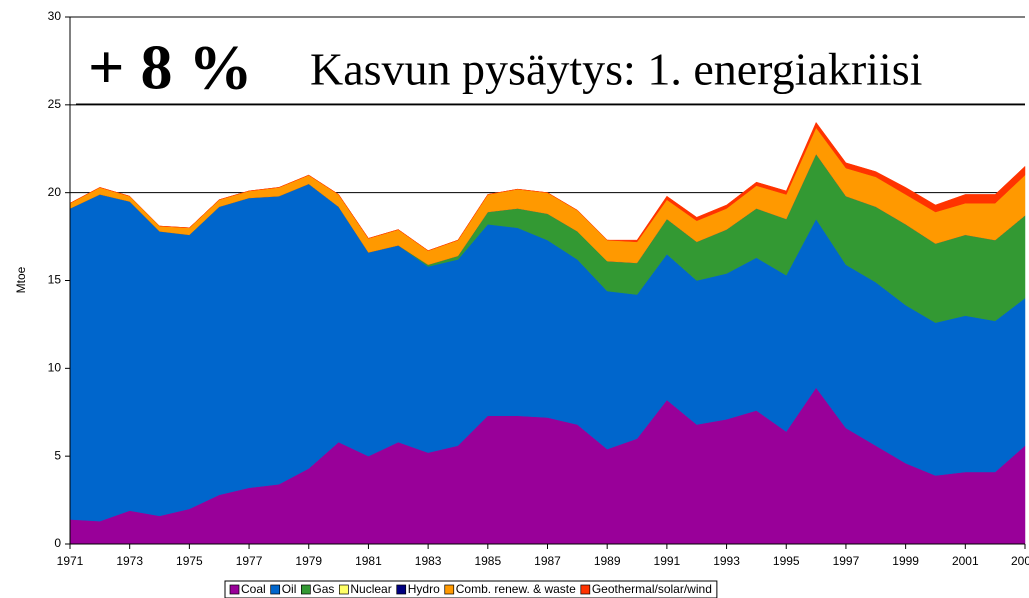  Describe the element at coordinates (55, 104) in the screenshot. I see `y-tick-label: 25` at that location.